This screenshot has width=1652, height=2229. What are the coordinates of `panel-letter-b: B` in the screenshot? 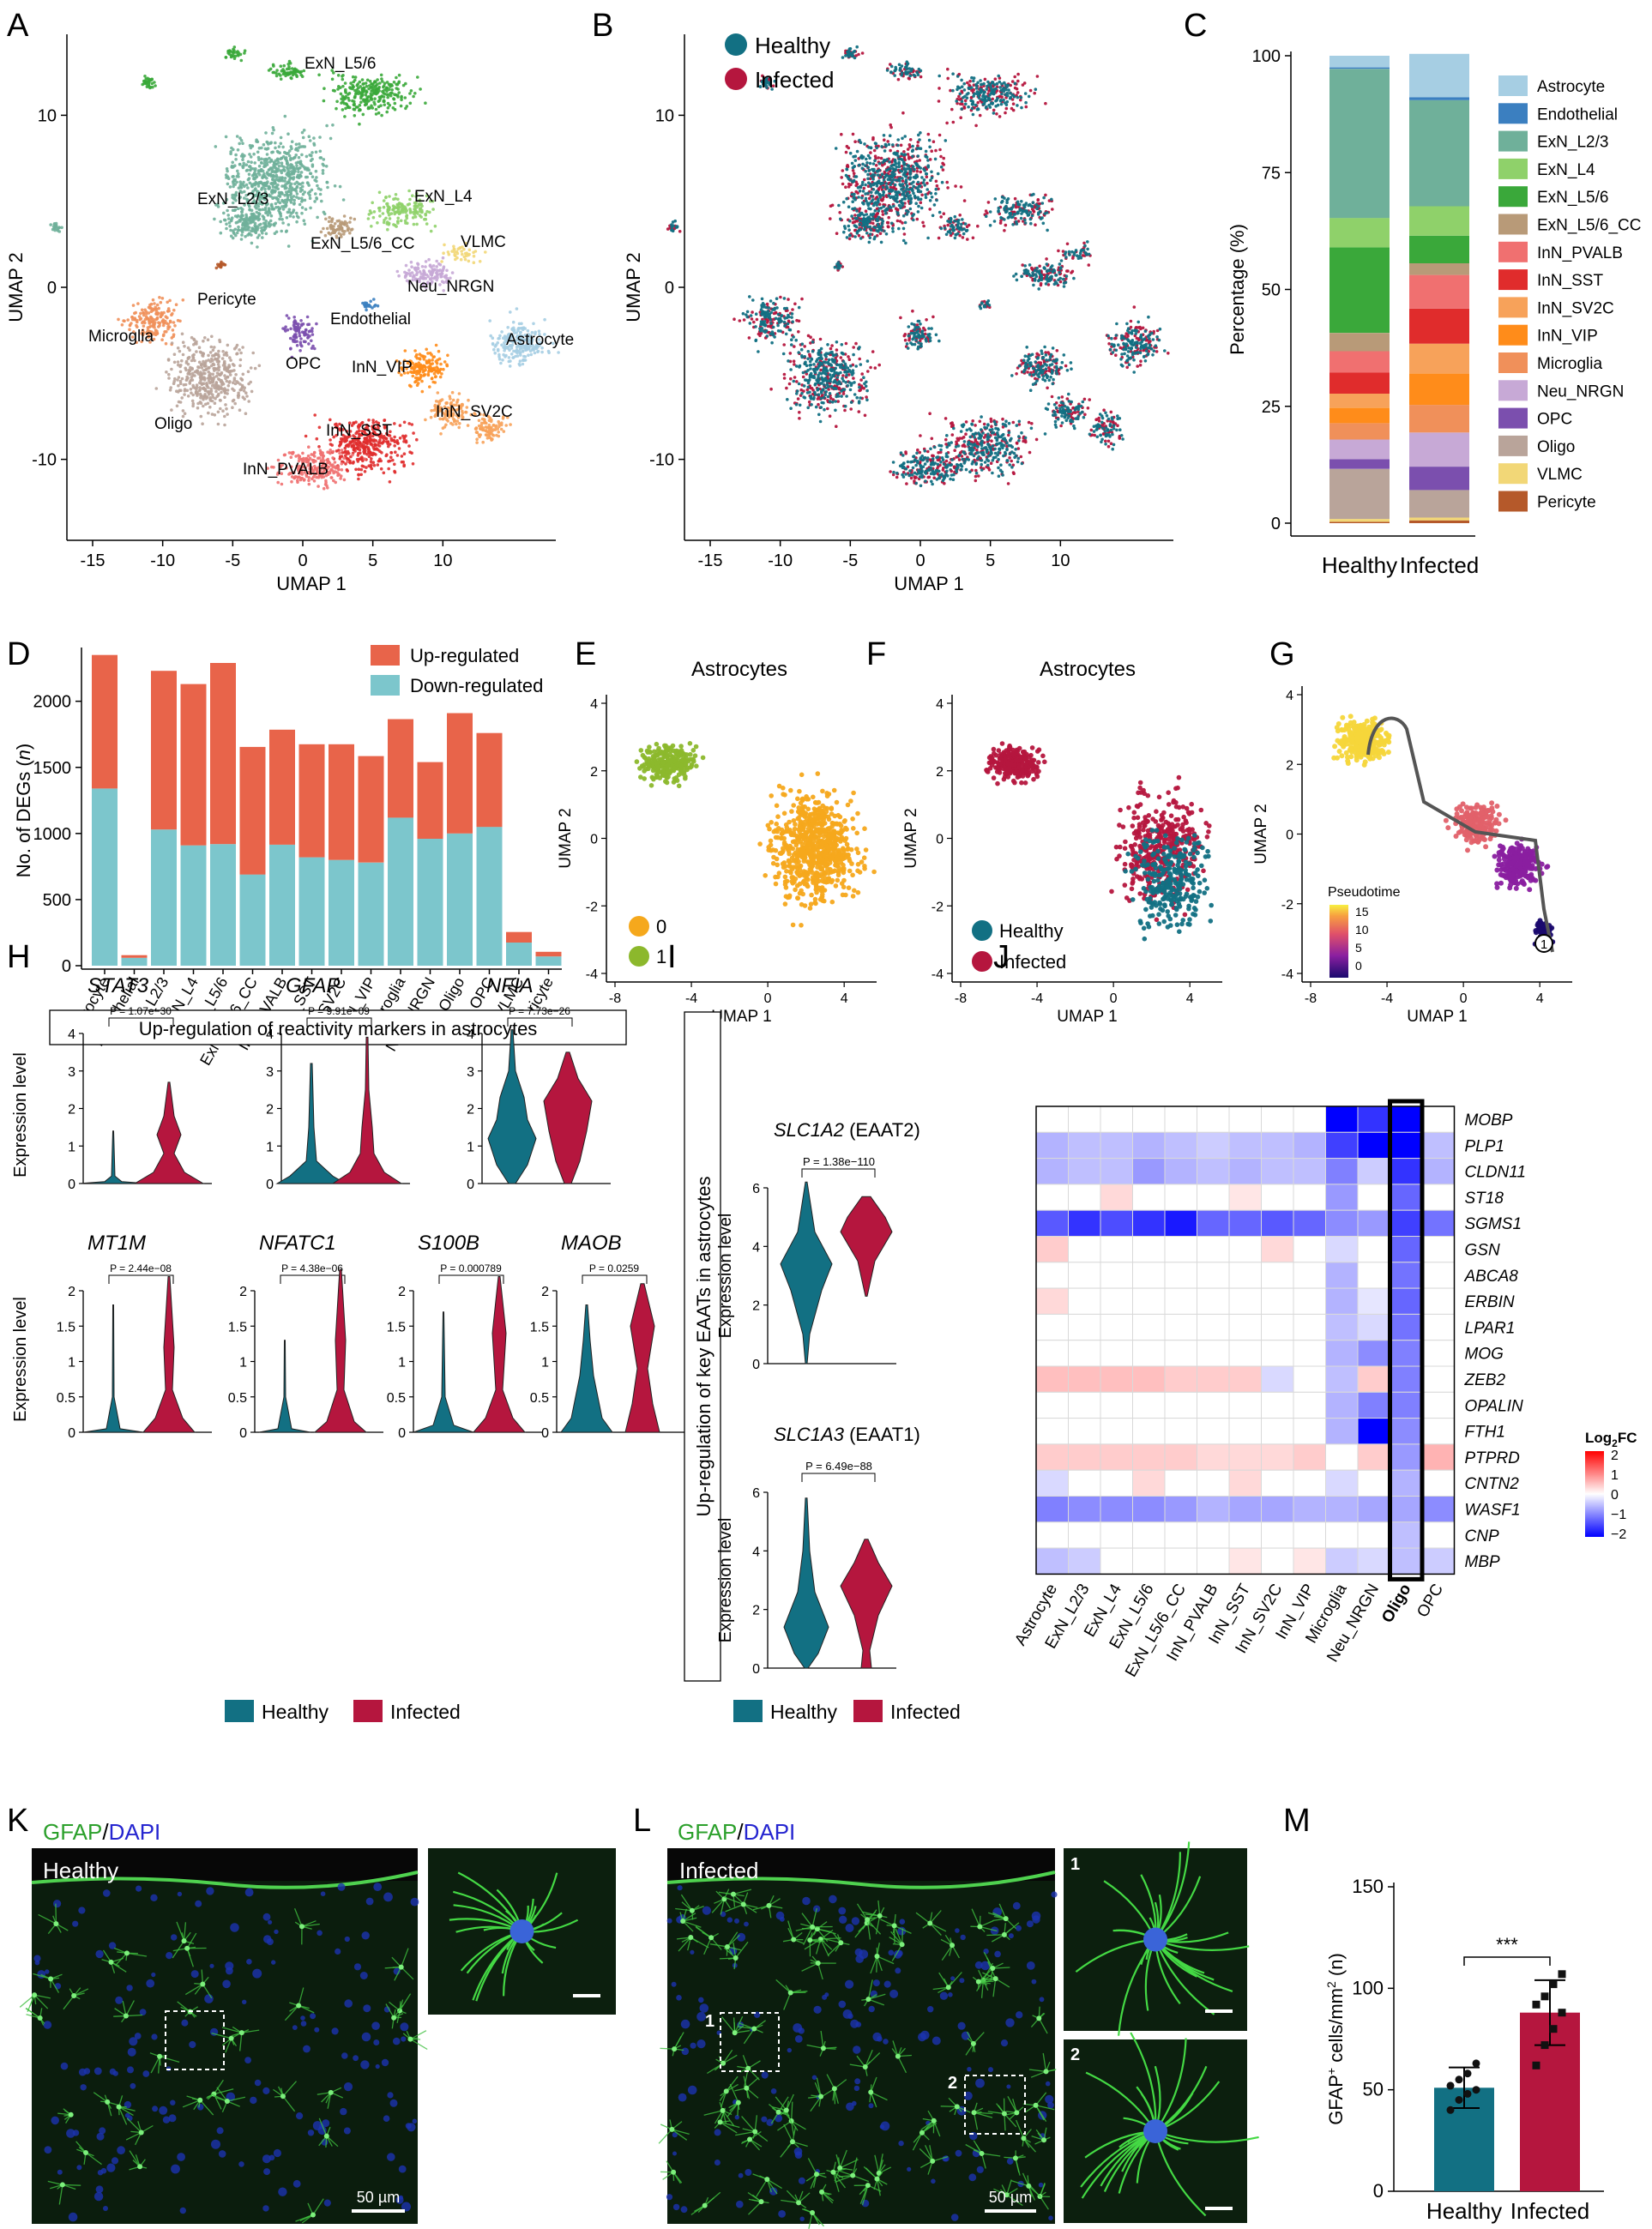 It's located at (602, 26).